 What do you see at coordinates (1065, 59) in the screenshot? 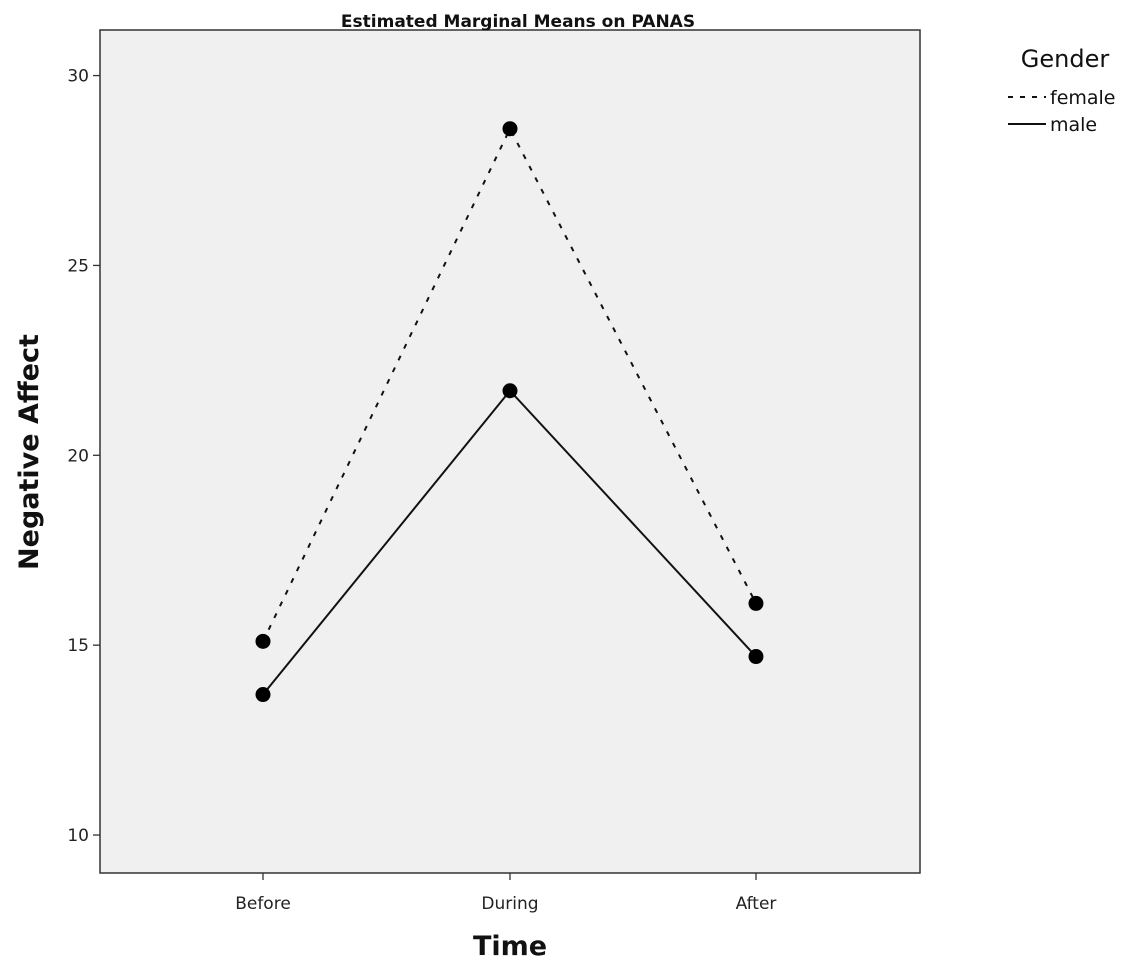
I see `legend-title: Gender` at bounding box center [1065, 59].